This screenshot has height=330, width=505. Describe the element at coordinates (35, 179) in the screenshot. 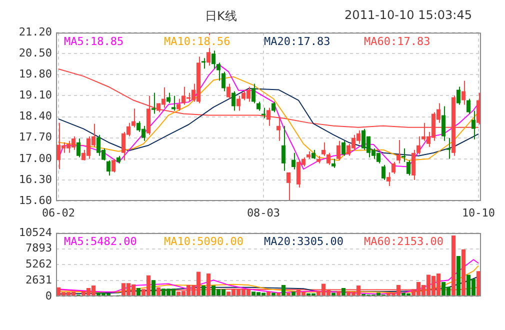

I see `y-tick-label: 16.30` at that location.